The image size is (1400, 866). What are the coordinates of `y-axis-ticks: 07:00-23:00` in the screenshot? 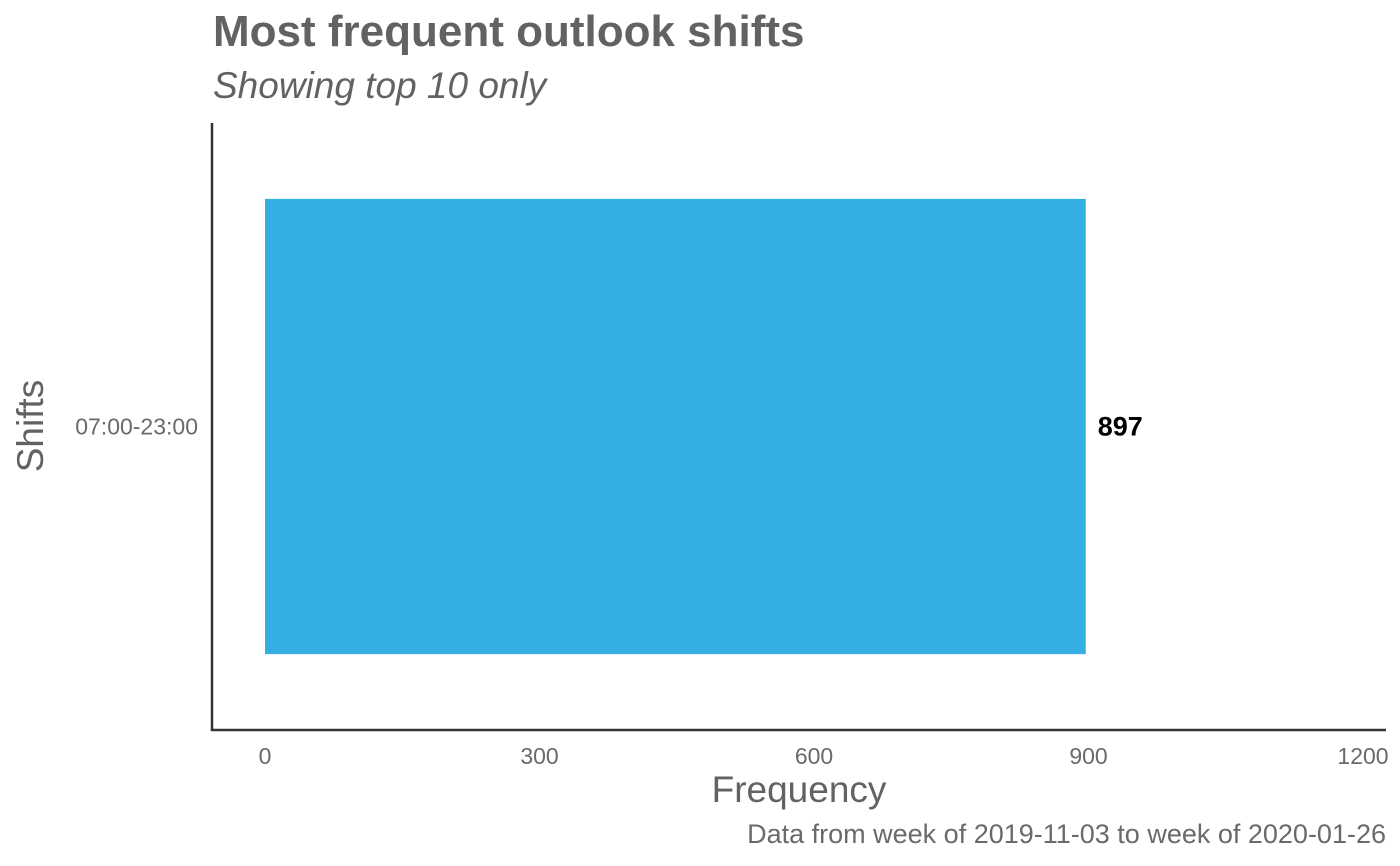 It's located at (136, 427).